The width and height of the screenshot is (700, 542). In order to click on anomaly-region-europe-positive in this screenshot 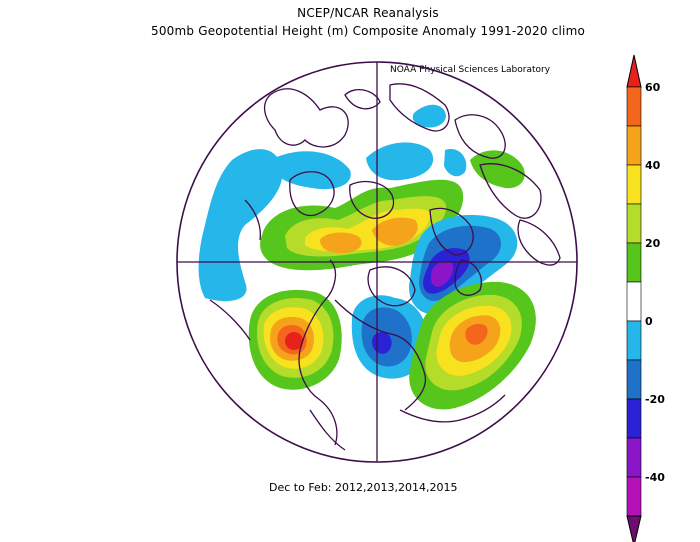, I will do `click(497, 169)`.